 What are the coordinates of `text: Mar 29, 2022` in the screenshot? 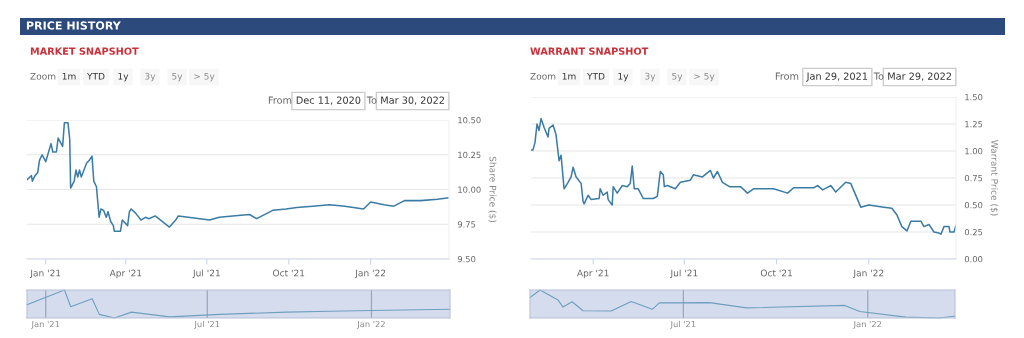 It's located at (920, 76).